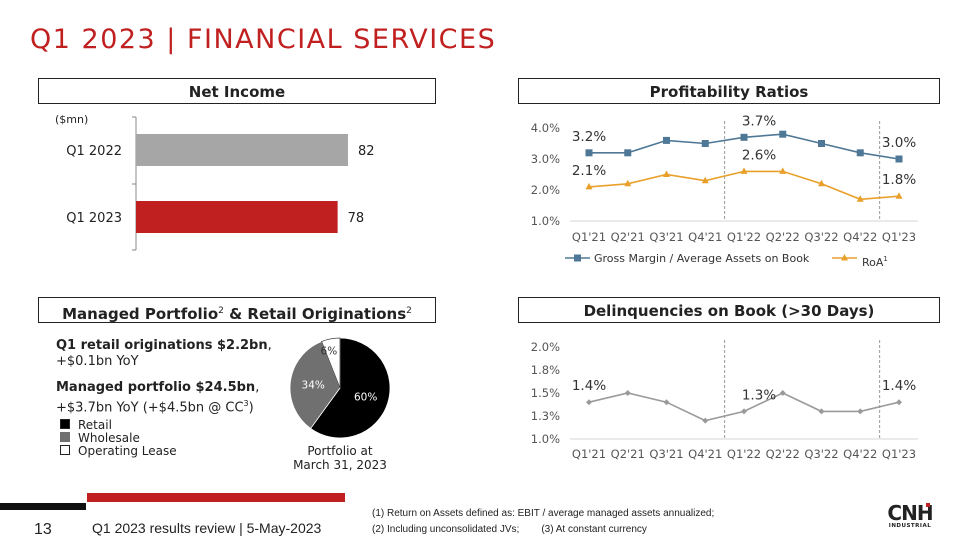 Image resolution: width=960 pixels, height=540 pixels. Describe the element at coordinates (43, 506) in the screenshot. I see `footer-black-bar` at that location.